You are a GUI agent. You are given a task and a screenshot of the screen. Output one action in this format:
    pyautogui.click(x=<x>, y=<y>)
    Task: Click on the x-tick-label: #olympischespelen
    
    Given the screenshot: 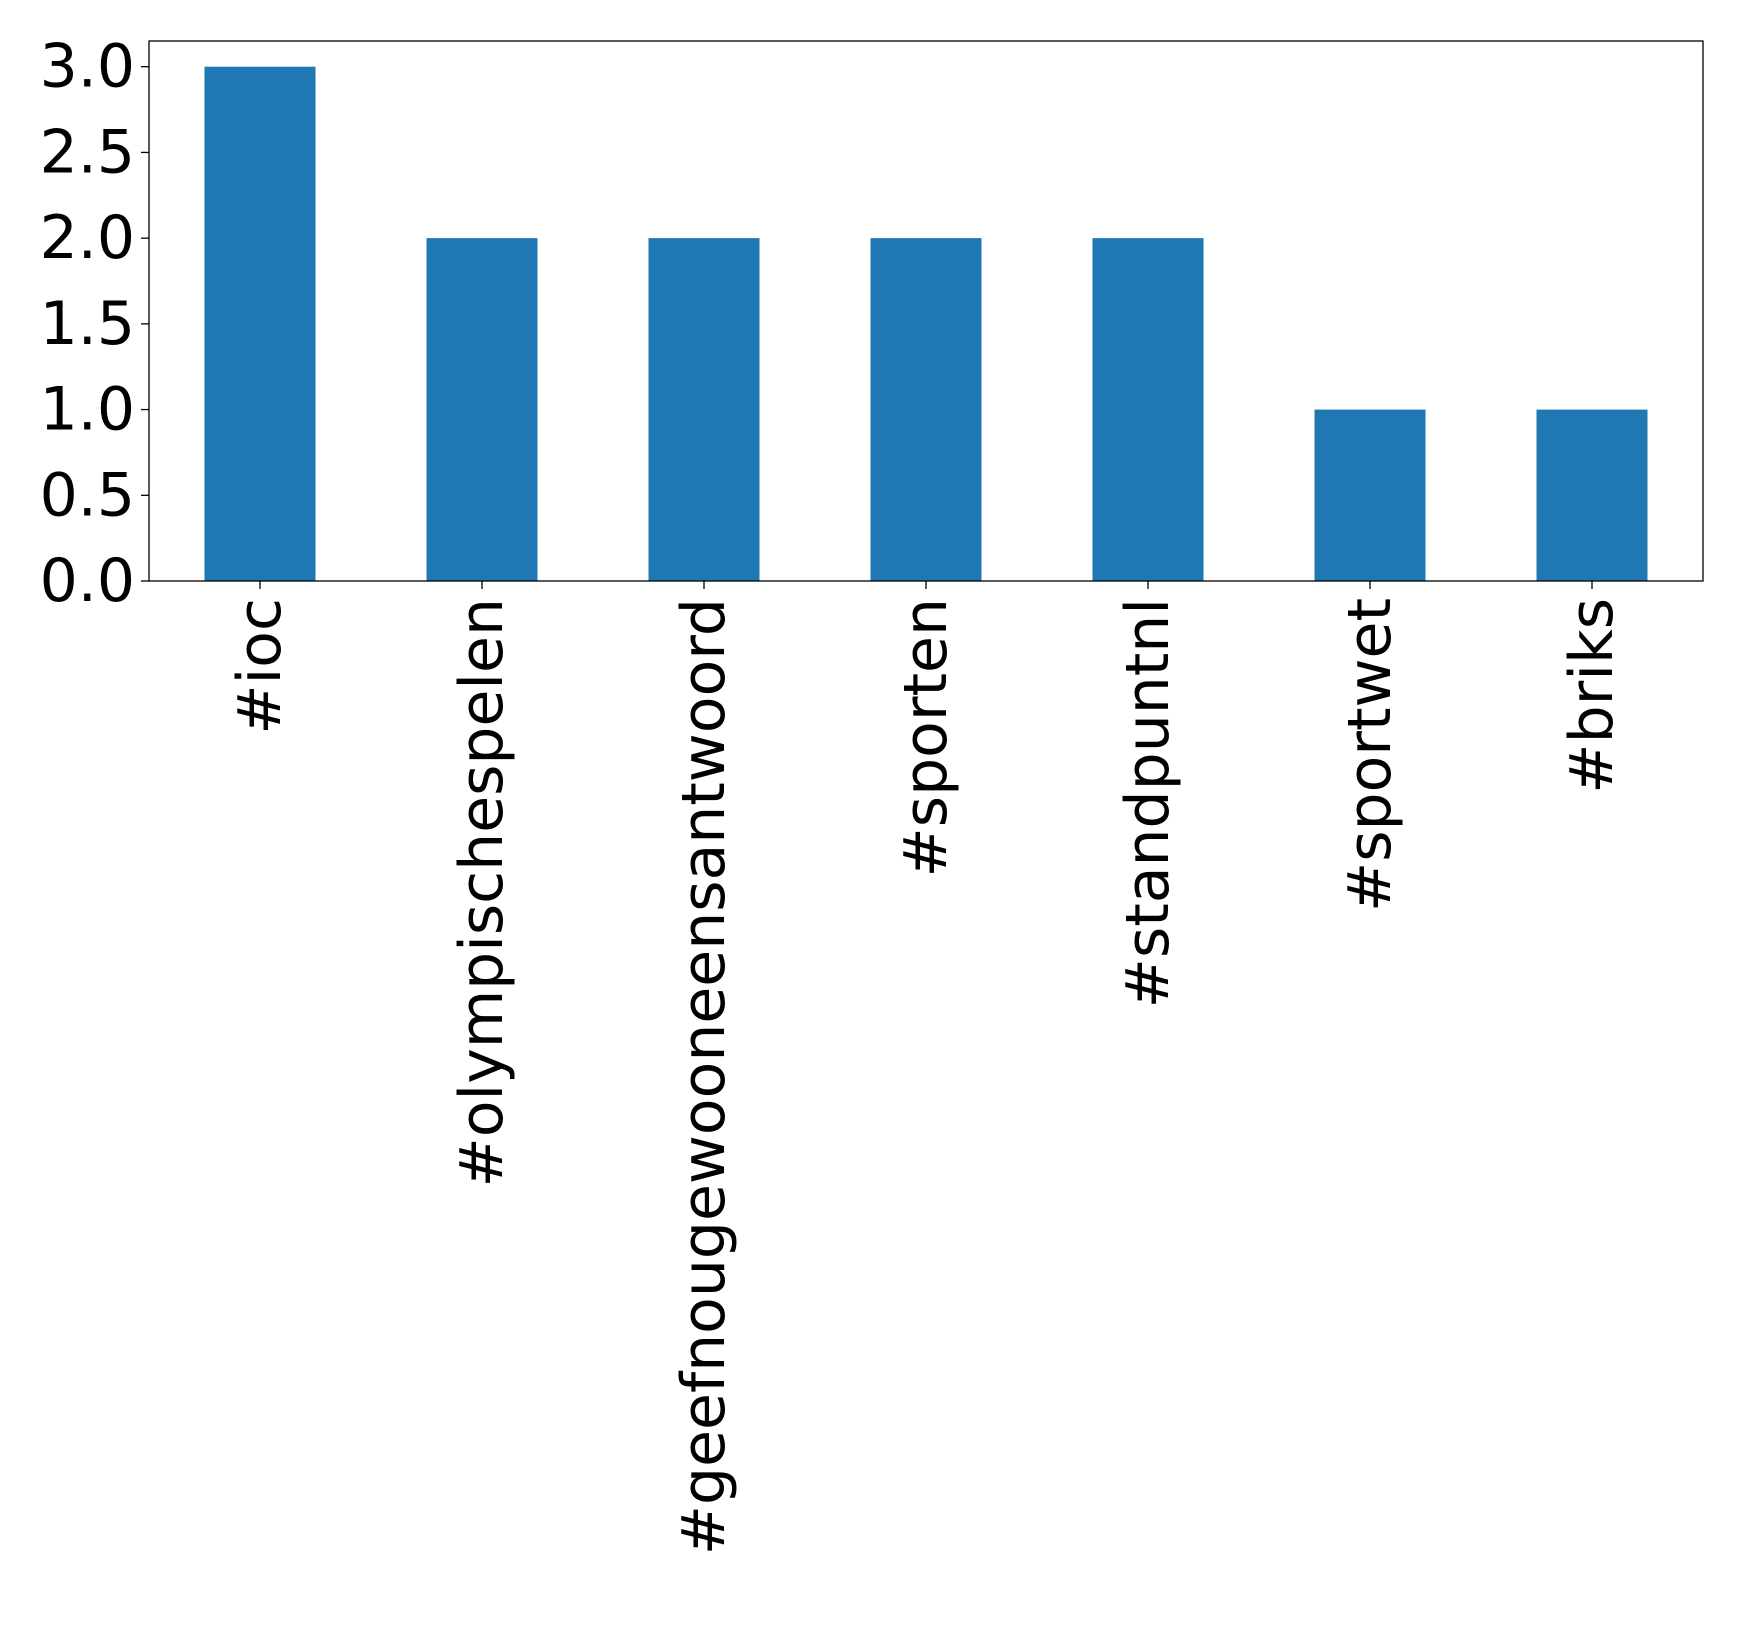 What is the action you would take?
    pyautogui.click(x=482, y=892)
    